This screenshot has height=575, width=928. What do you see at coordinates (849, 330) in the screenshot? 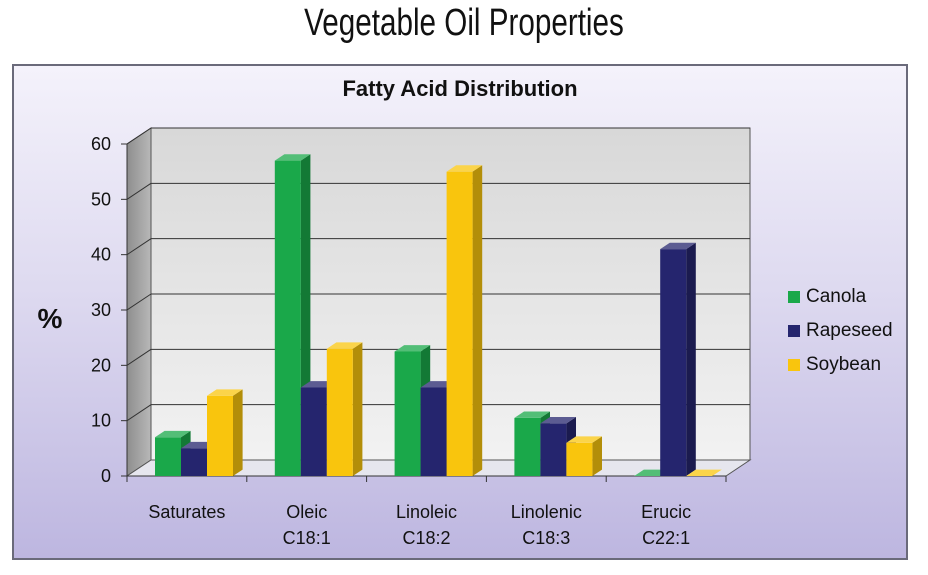
I see `legend-label-rapeseed: Rapeseed` at bounding box center [849, 330].